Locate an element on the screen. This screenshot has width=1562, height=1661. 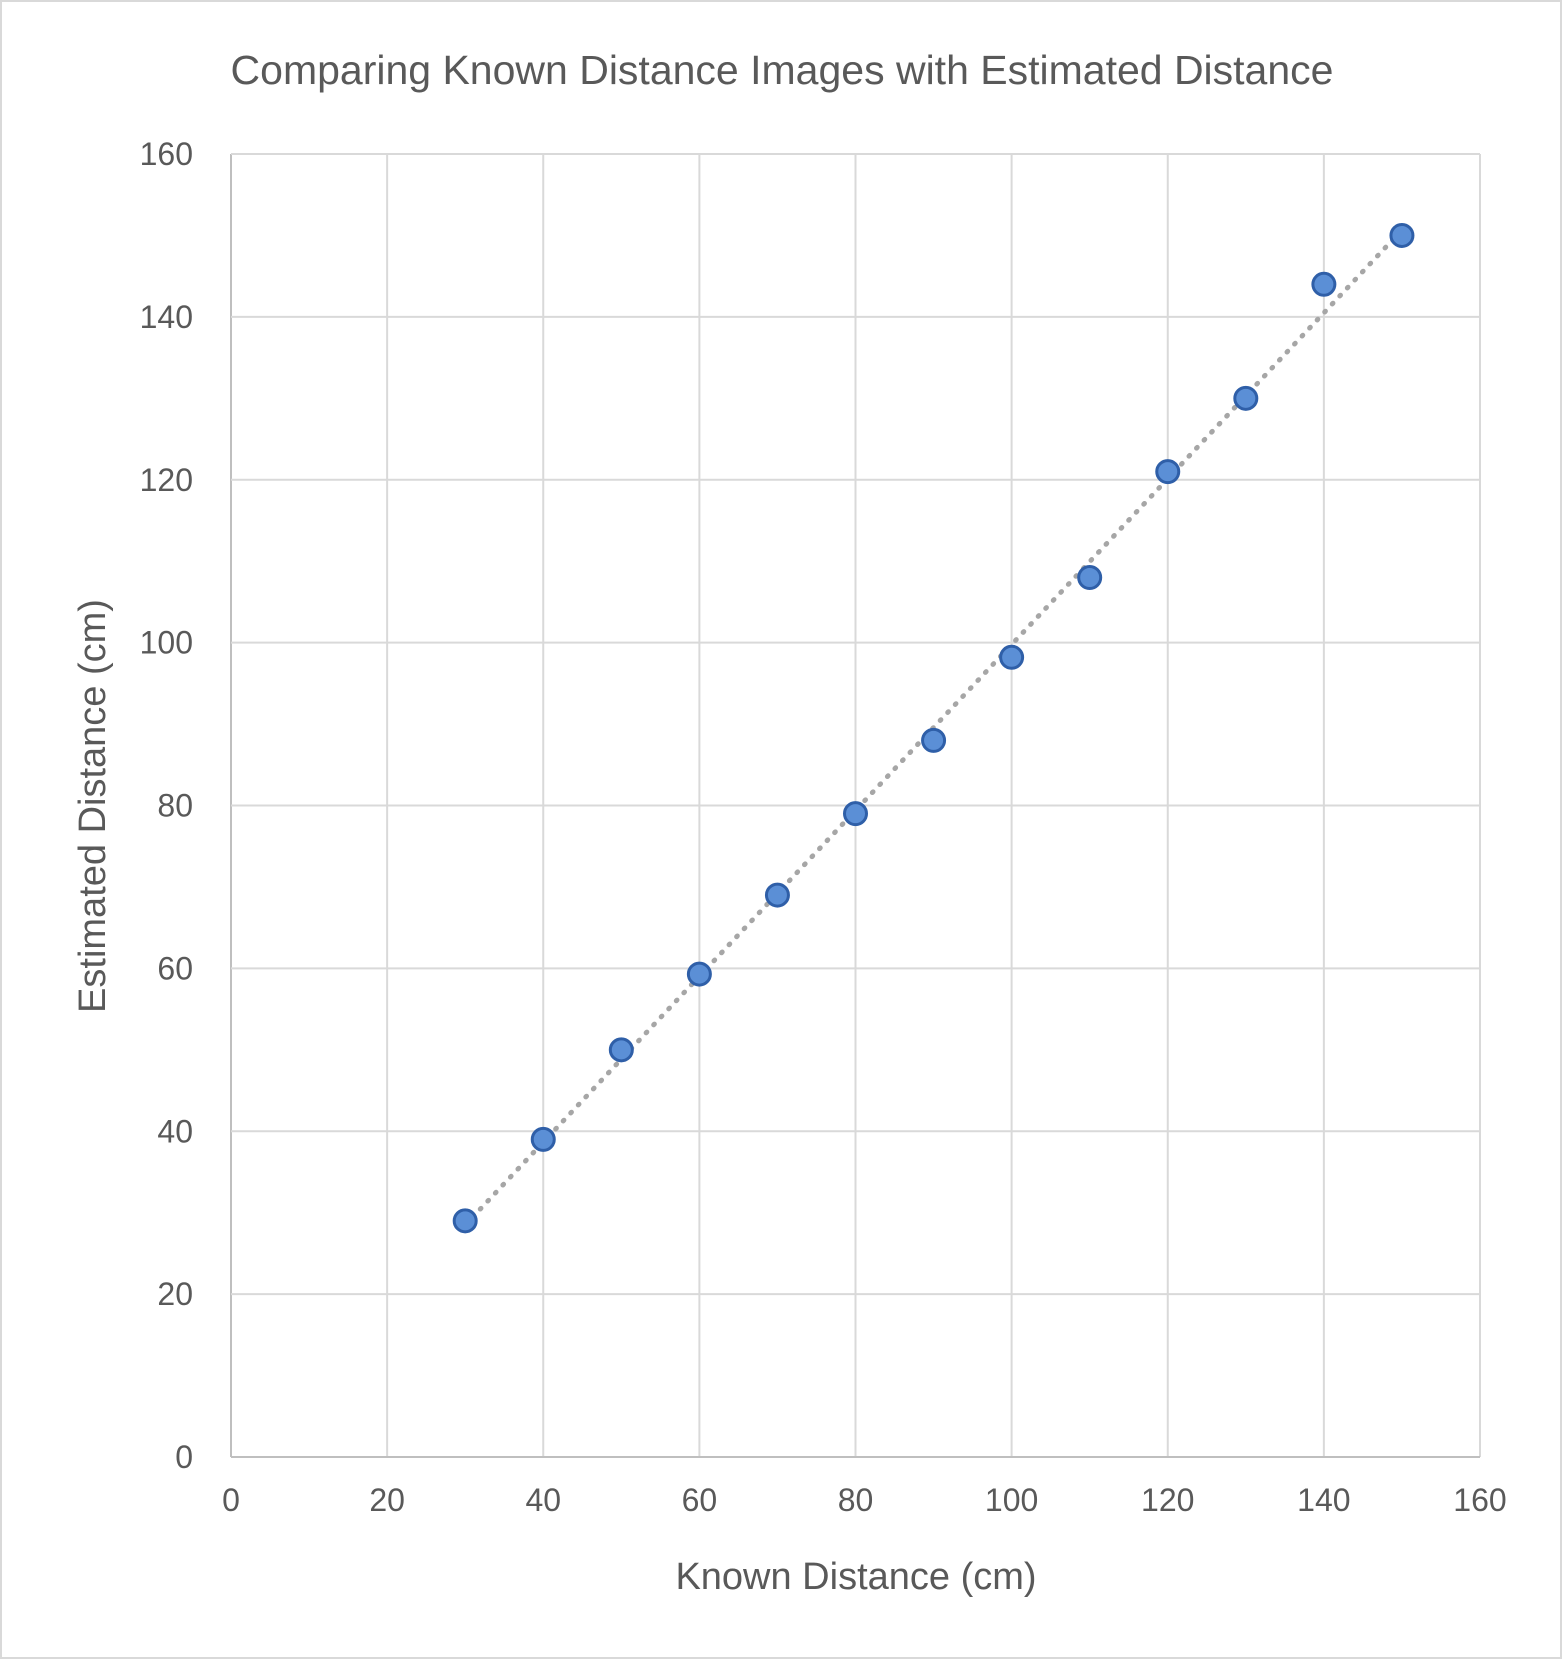
y-tick-label: 20 is located at coordinates (175, 1294).